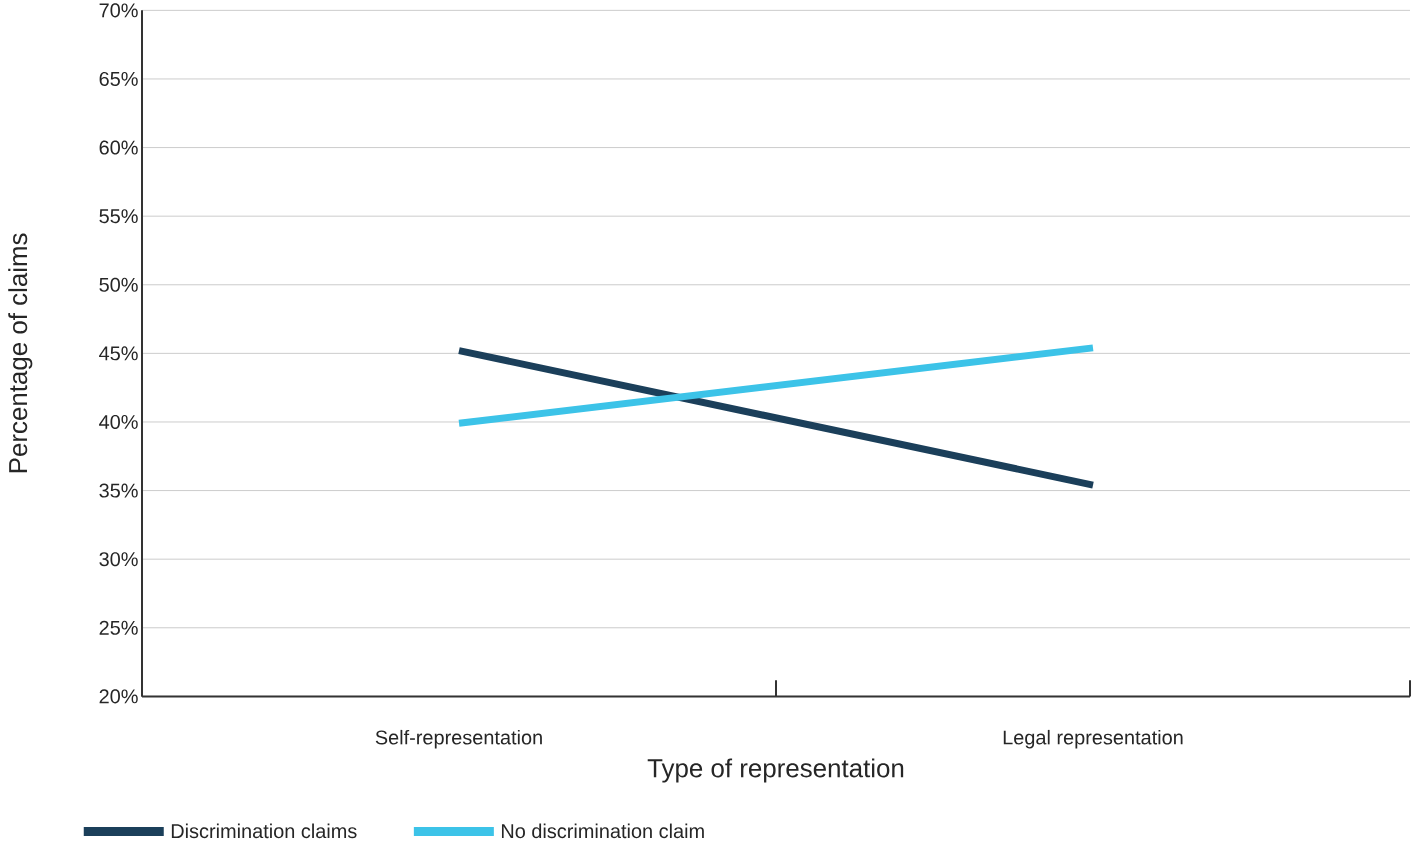 Image resolution: width=1419 pixels, height=844 pixels. Describe the element at coordinates (118, 490) in the screenshot. I see `y-tick-label: 35%` at that location.